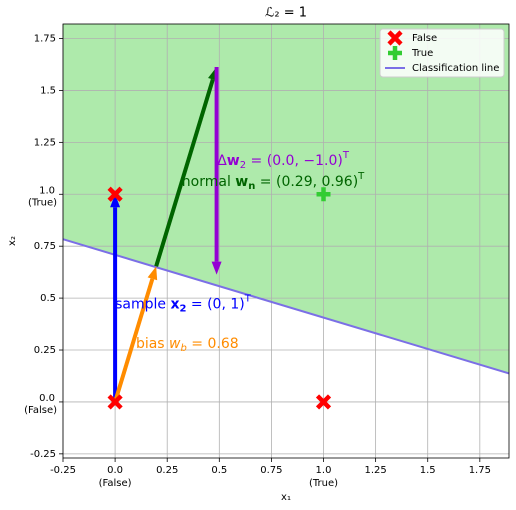 The width and height of the screenshot is (516, 510). Describe the element at coordinates (115, 483) in the screenshot. I see `x-tick-sublabel: (False)` at that location.